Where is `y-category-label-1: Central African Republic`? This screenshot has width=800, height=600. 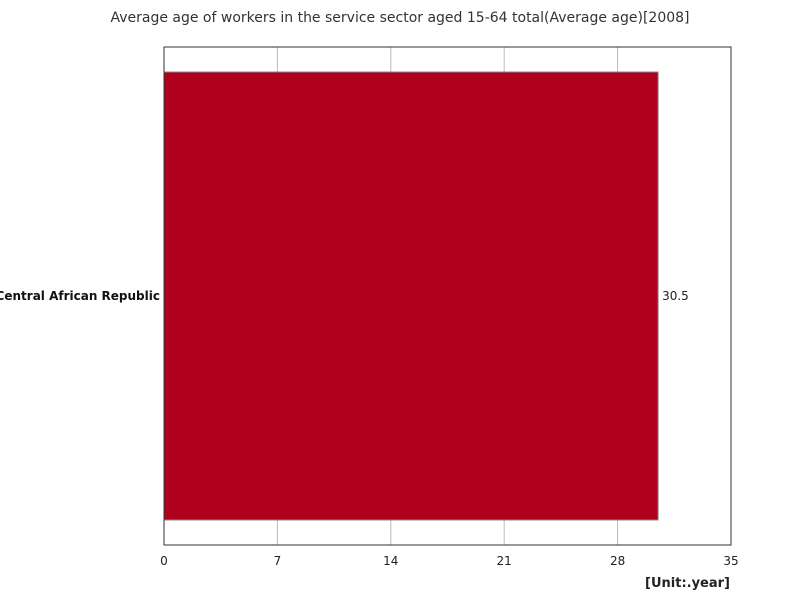 y-category-label-1: Central African Republic is located at coordinates (80, 296).